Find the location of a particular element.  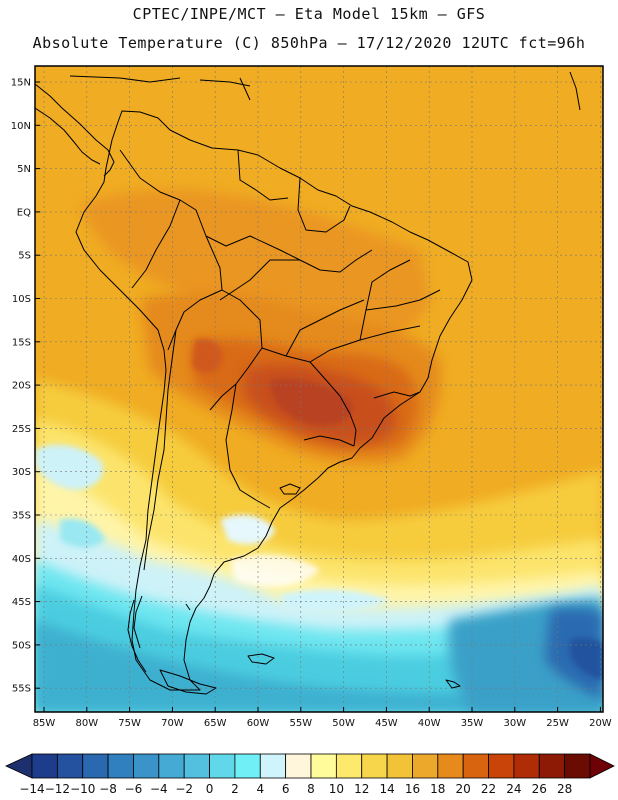

colorbar-tick-label: −8 is located at coordinates (108, 789).